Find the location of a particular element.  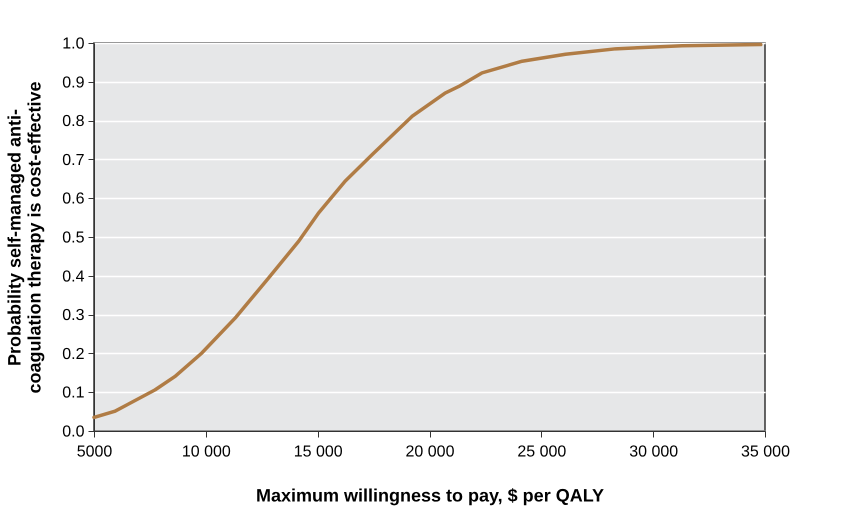

x-tick-label: 35 000 is located at coordinates (765, 452).